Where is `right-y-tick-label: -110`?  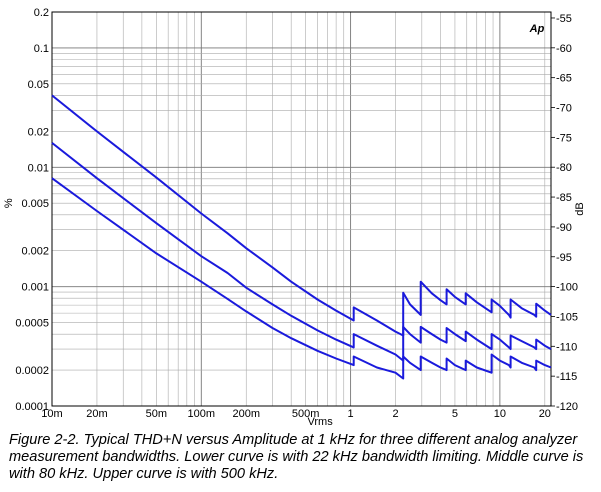
right-y-tick-label: -110 is located at coordinates (566, 347).